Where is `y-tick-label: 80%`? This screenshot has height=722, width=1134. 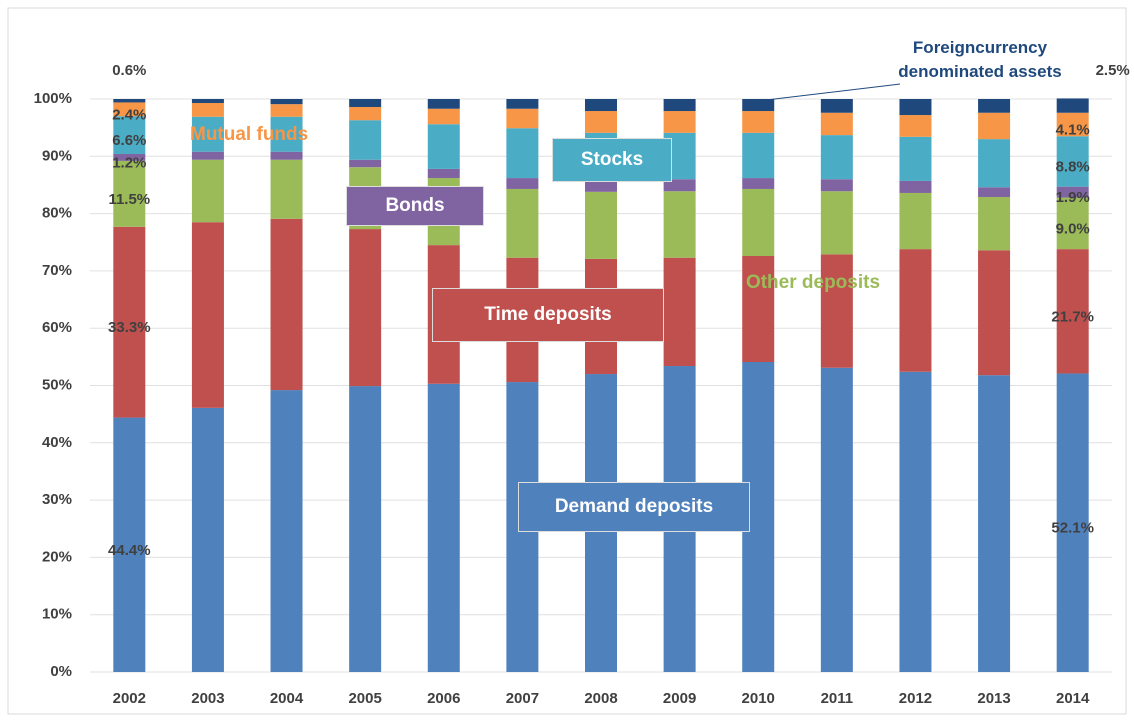
y-tick-label: 80% is located at coordinates (57, 213).